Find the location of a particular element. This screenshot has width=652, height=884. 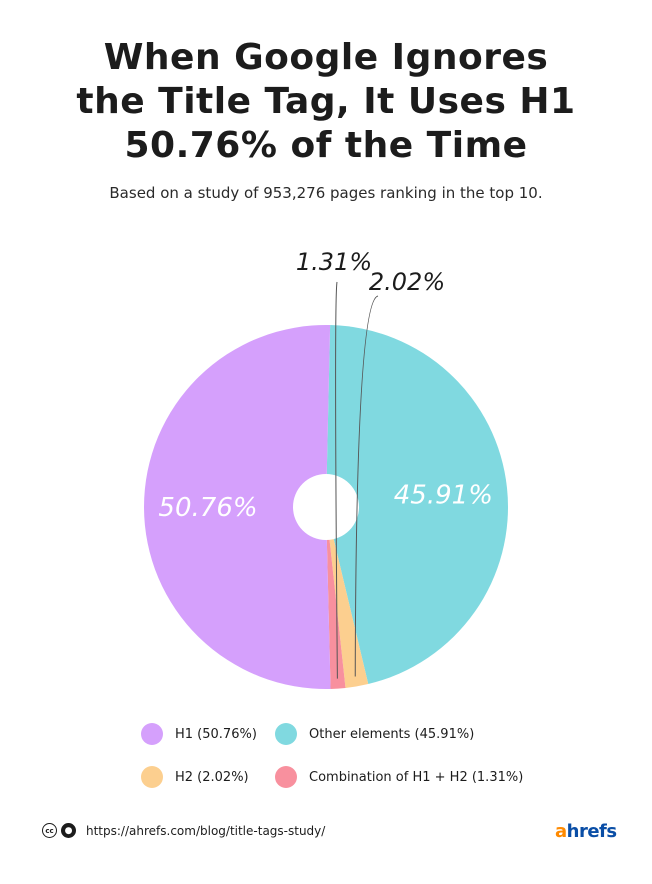

slice-combination is located at coordinates (336, 598).